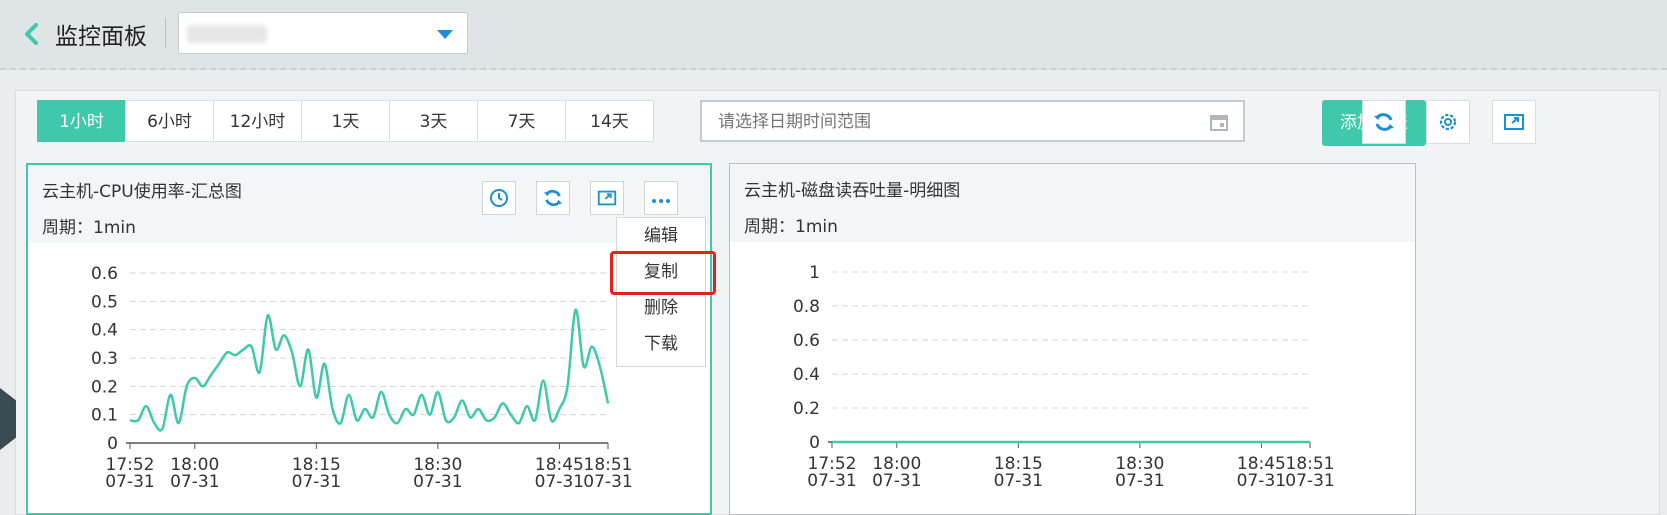 The image size is (1667, 515). What do you see at coordinates (101, 37) in the screenshot?
I see `page-title: 监控面板` at bounding box center [101, 37].